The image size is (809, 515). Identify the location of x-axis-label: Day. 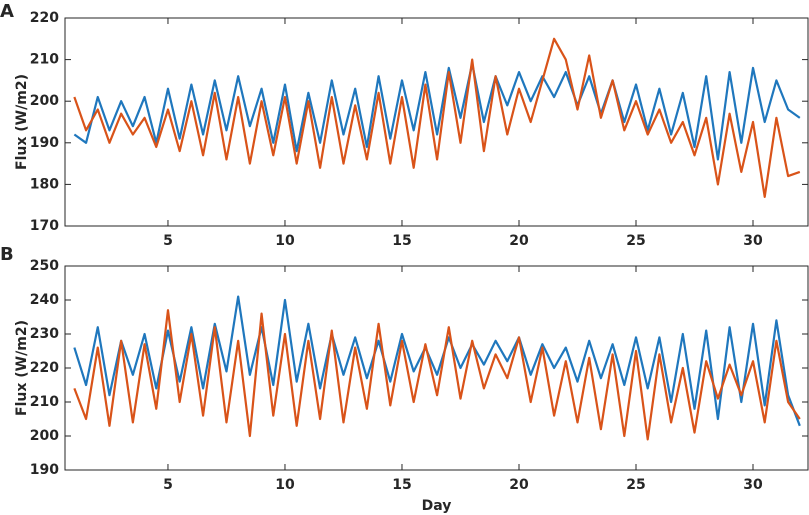
(437, 506).